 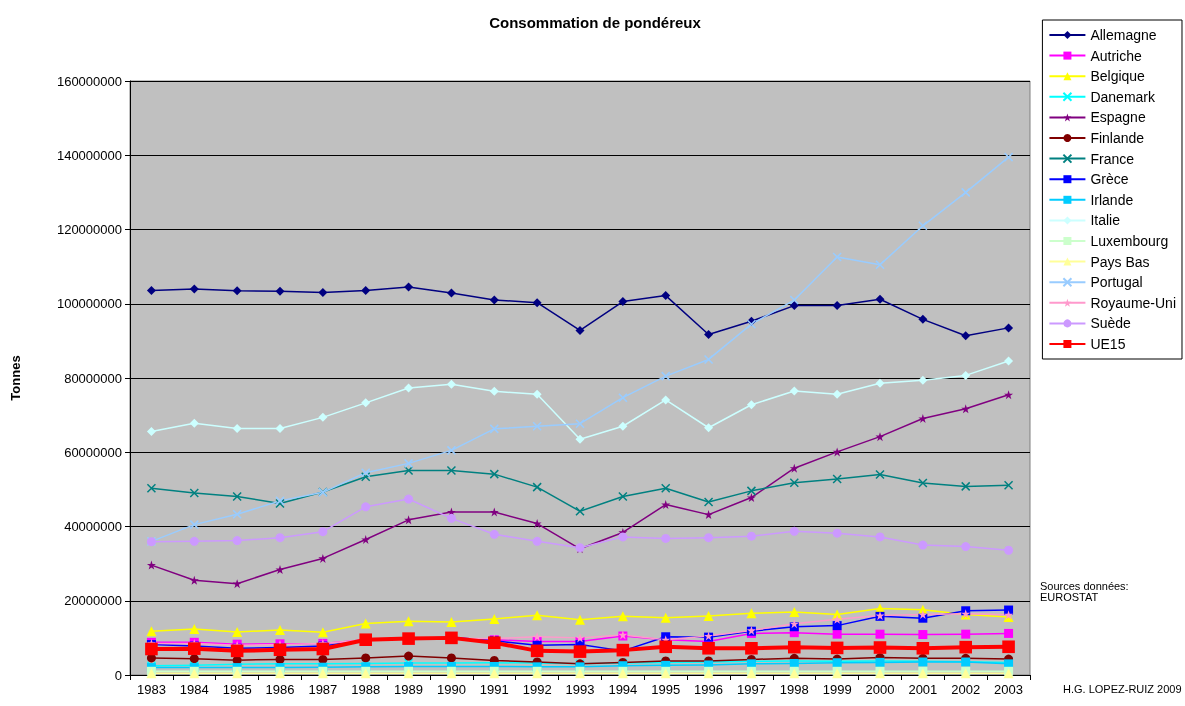 What do you see at coordinates (280, 689) in the screenshot?
I see `x-tick-label: 1986` at bounding box center [280, 689].